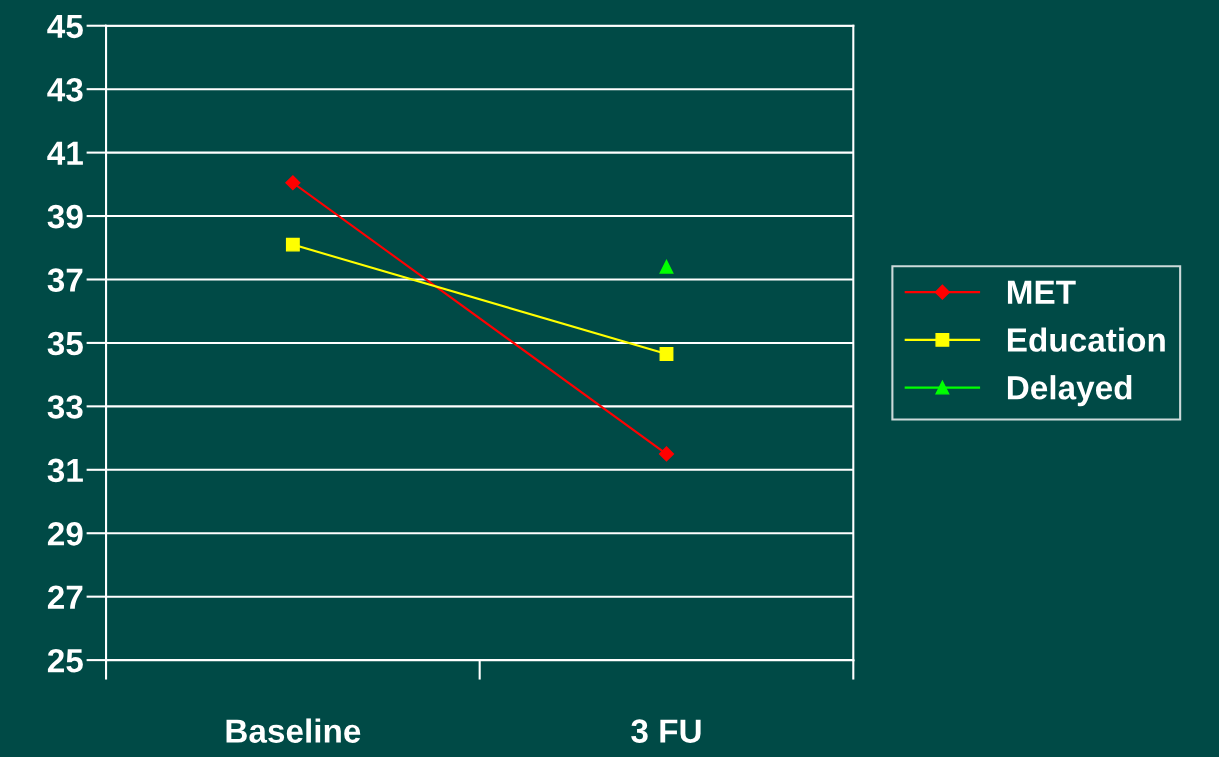  What do you see at coordinates (65, 534) in the screenshot?
I see `y-tick-label: 29` at bounding box center [65, 534].